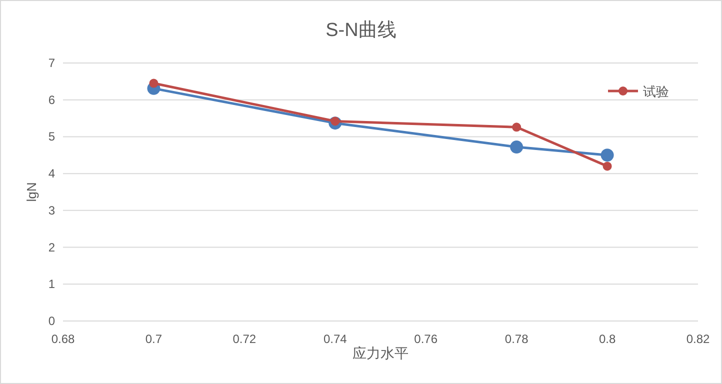 The height and width of the screenshot is (384, 722). Describe the element at coordinates (335, 339) in the screenshot. I see `x-tick-label: 0.74` at that location.